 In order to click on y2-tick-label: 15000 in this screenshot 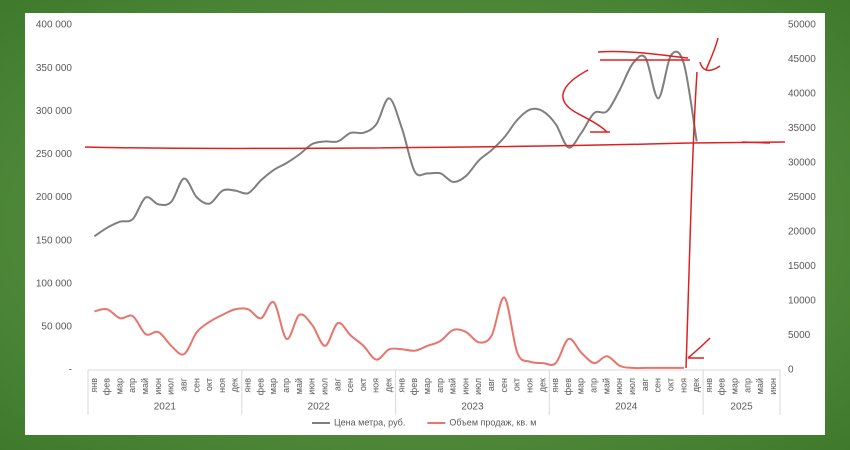, I will do `click(802, 266)`.